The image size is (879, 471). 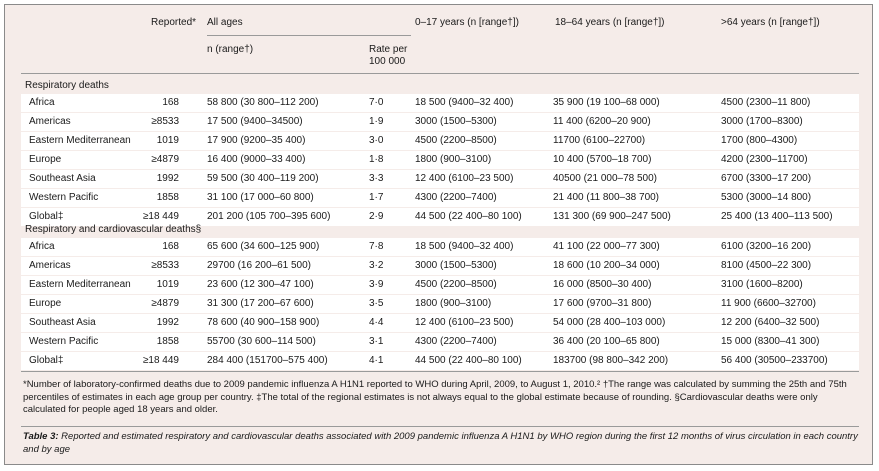 What do you see at coordinates (762, 284) in the screenshot?
I see `age-over-64-value: 3100 (1600–8200)` at bounding box center [762, 284].